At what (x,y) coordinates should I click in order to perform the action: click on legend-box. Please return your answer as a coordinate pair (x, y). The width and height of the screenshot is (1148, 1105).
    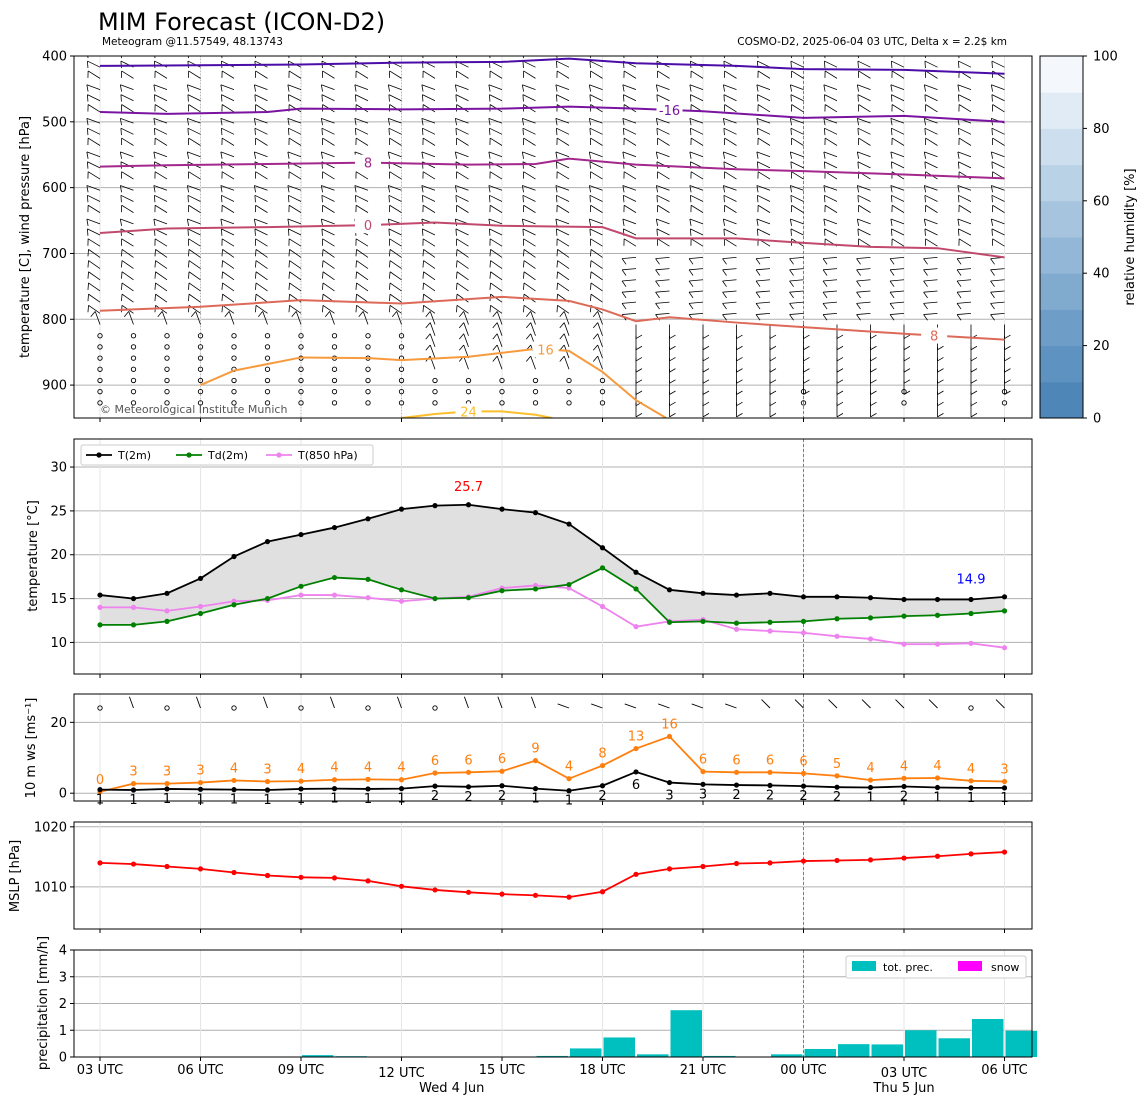
    Looking at the image, I should click on (227, 455).